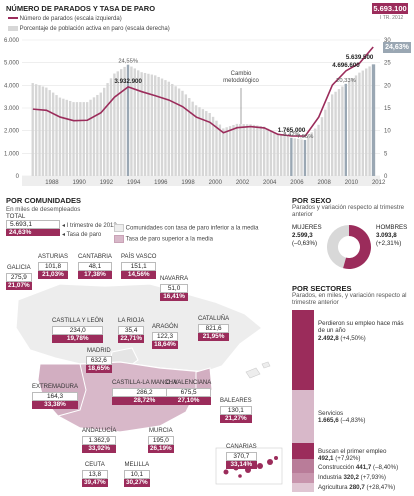 This screenshot has height=496, width=414. I want to click on sexo-title: POR SEXO, so click(312, 200).